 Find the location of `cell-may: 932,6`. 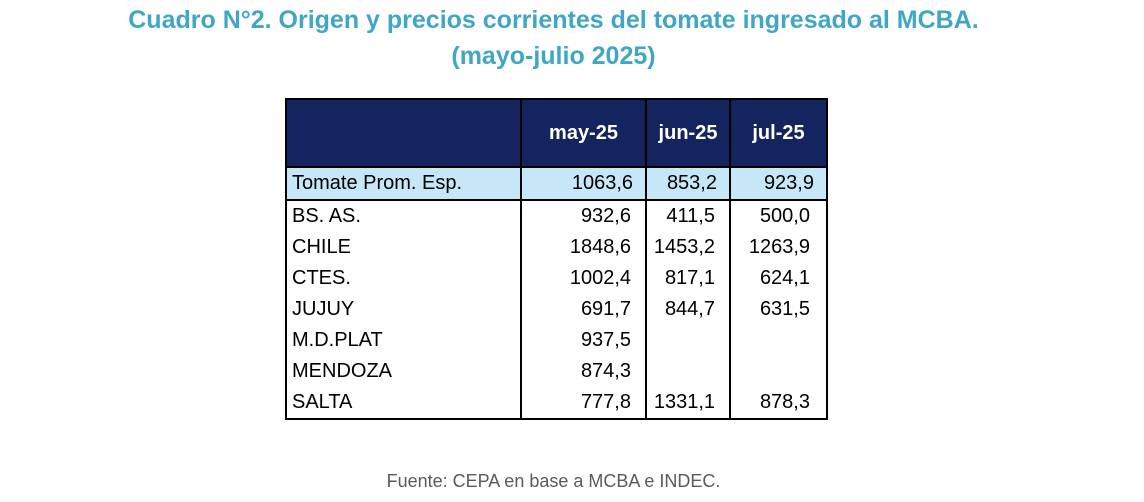

cell-may: 932,6 is located at coordinates (583, 215).